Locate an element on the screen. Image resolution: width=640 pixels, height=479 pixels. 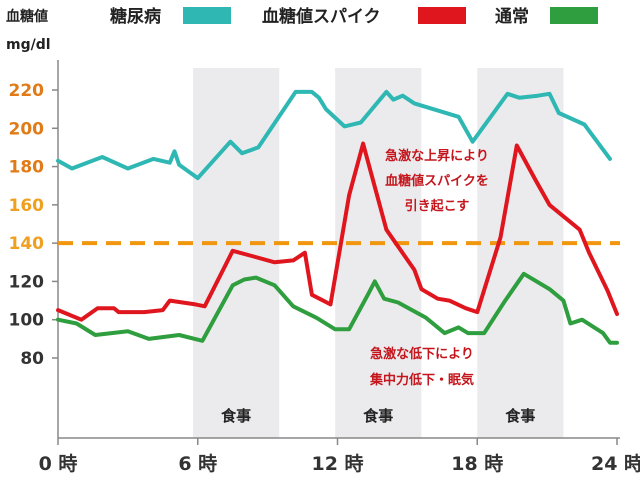
legend-label-normal: 通常 is located at coordinates (512, 16).